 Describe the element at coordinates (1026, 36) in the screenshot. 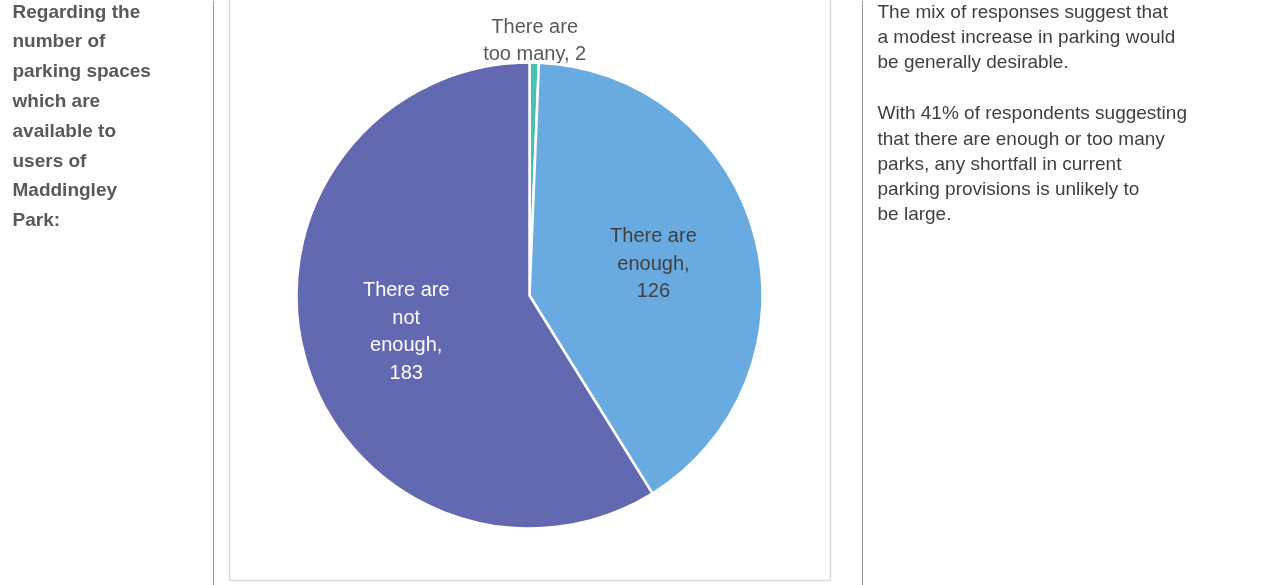

I see `text: The mix of responses suggest that a modest increase in parking would be generally desirable.` at that location.